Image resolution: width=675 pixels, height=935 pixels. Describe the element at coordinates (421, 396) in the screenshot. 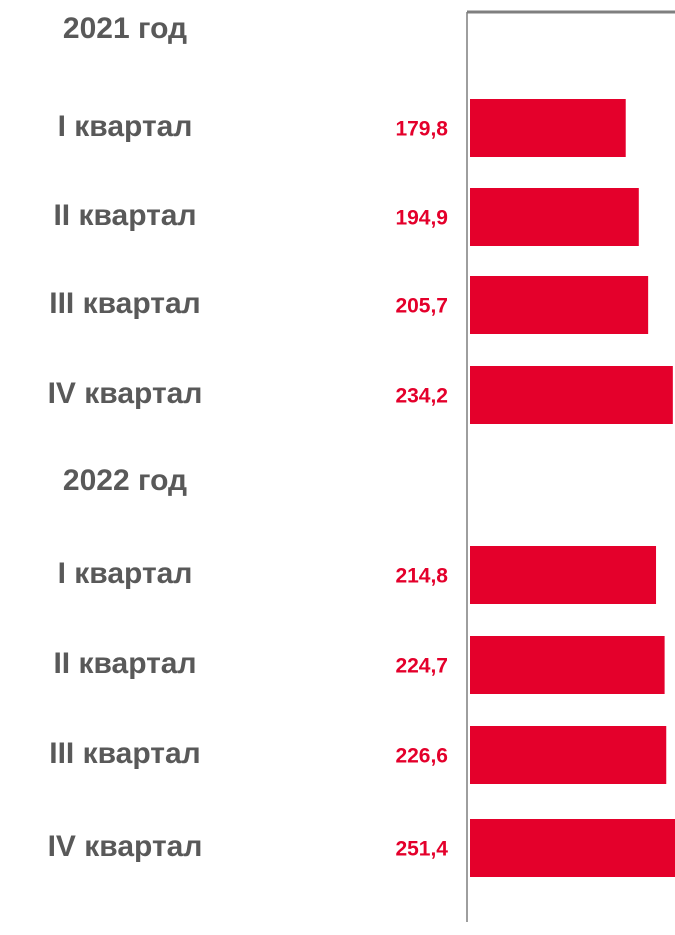

I see `value-label: 234,2` at that location.